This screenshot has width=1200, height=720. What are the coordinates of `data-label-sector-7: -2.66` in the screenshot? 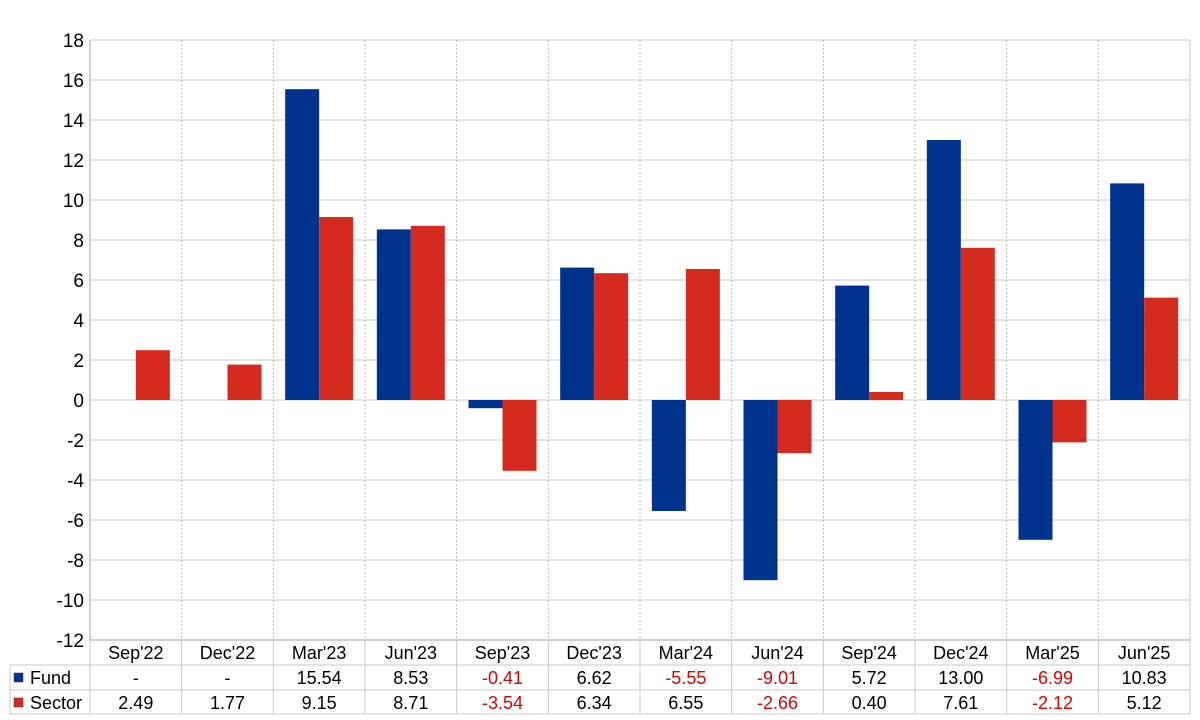 It's located at (777, 703).